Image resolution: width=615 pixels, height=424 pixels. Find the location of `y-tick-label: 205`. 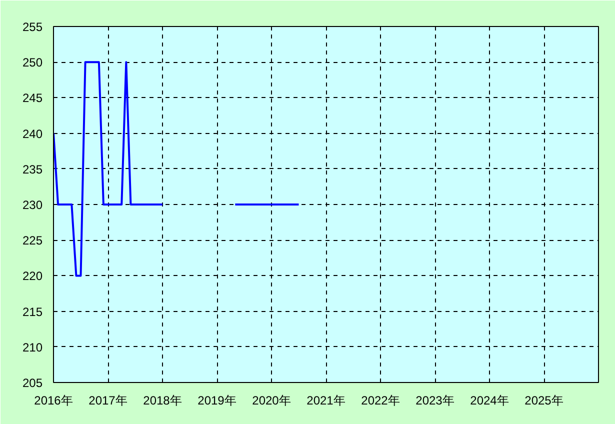

y-tick-label: 205 is located at coordinates (32, 383).